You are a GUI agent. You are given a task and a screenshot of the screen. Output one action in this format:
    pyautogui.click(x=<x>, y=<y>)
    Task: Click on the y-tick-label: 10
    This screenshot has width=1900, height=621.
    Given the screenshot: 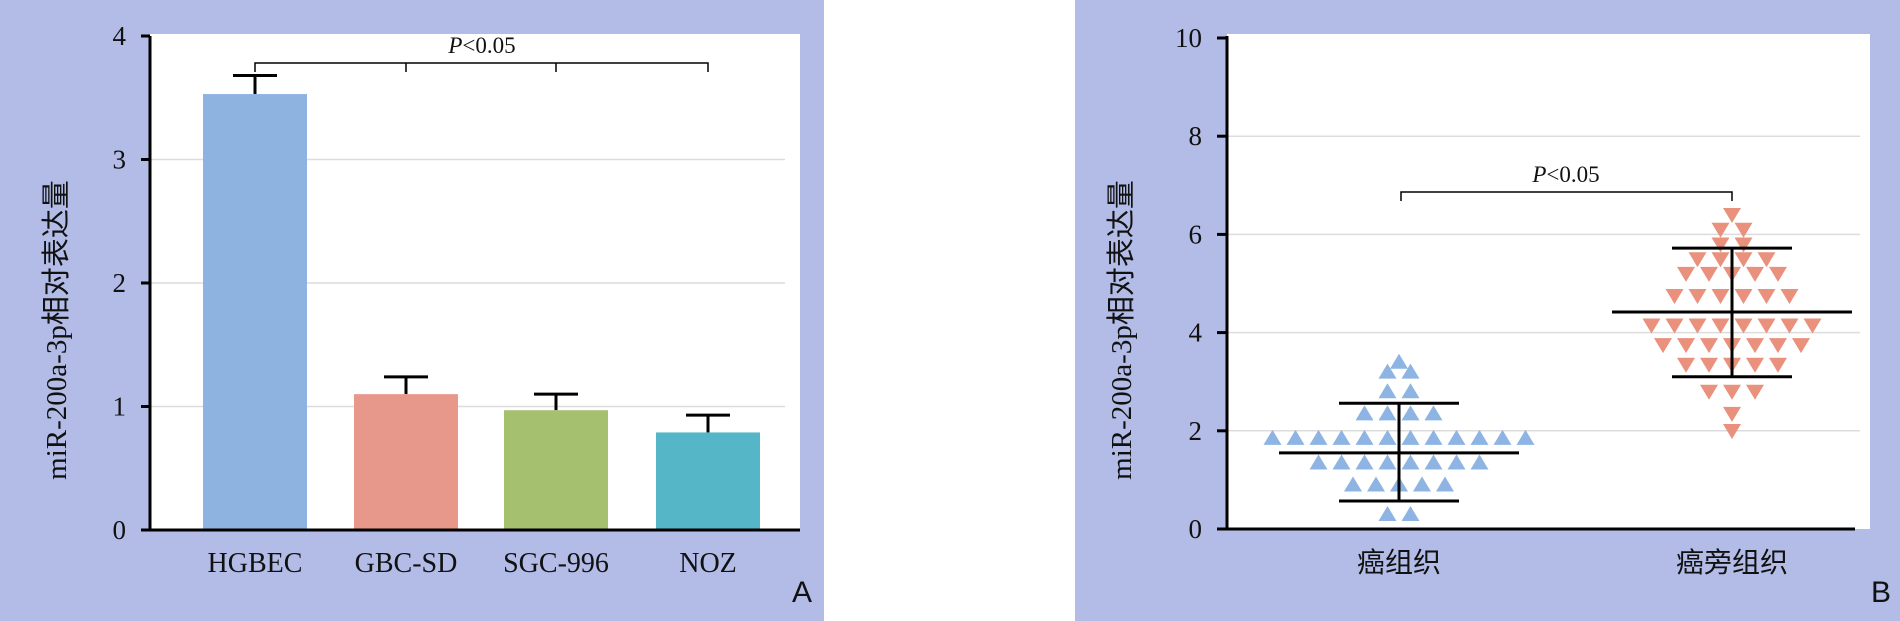 What is the action you would take?
    pyautogui.click(x=1188, y=38)
    